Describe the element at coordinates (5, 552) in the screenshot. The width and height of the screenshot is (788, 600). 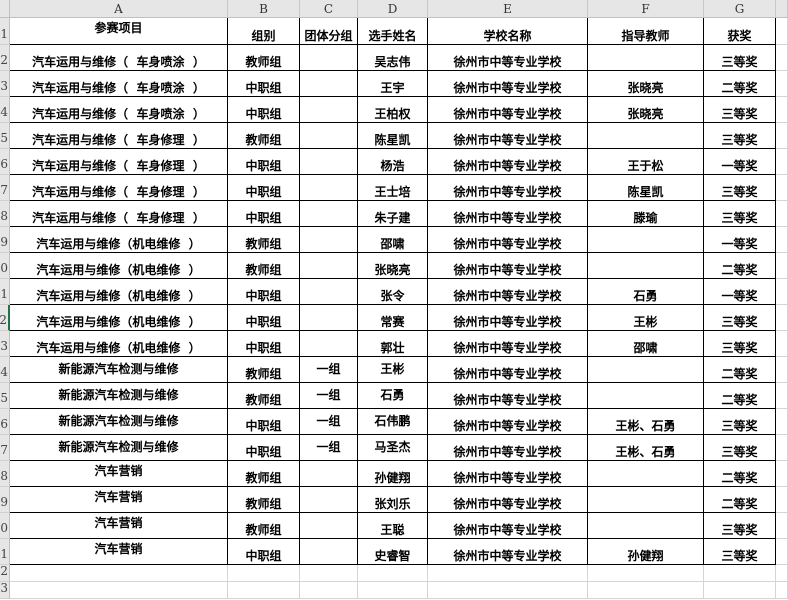
I see `row-header: 21` at that location.